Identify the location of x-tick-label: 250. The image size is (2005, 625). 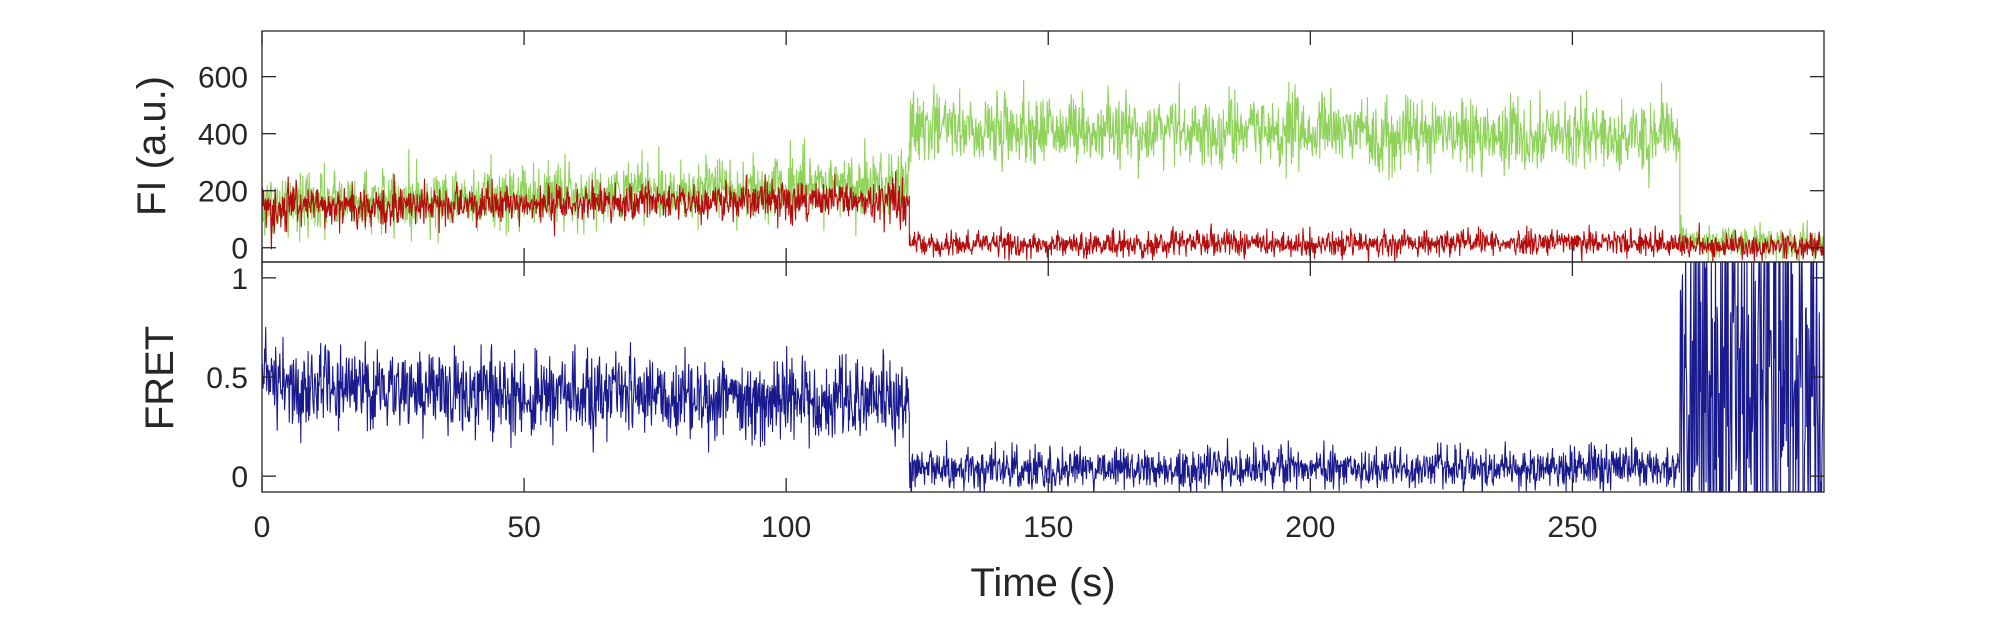
(1572, 527).